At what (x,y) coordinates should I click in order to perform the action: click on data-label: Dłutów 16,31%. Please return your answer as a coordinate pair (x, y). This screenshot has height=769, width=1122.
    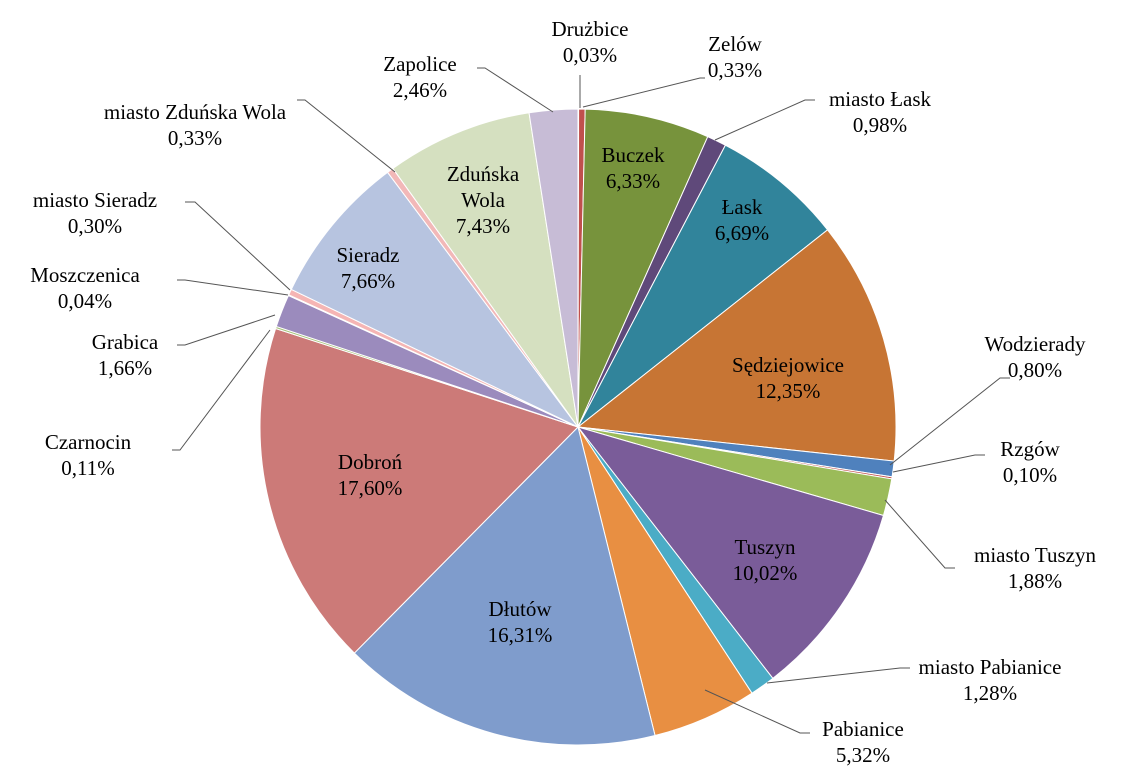
    Looking at the image, I should click on (520, 622).